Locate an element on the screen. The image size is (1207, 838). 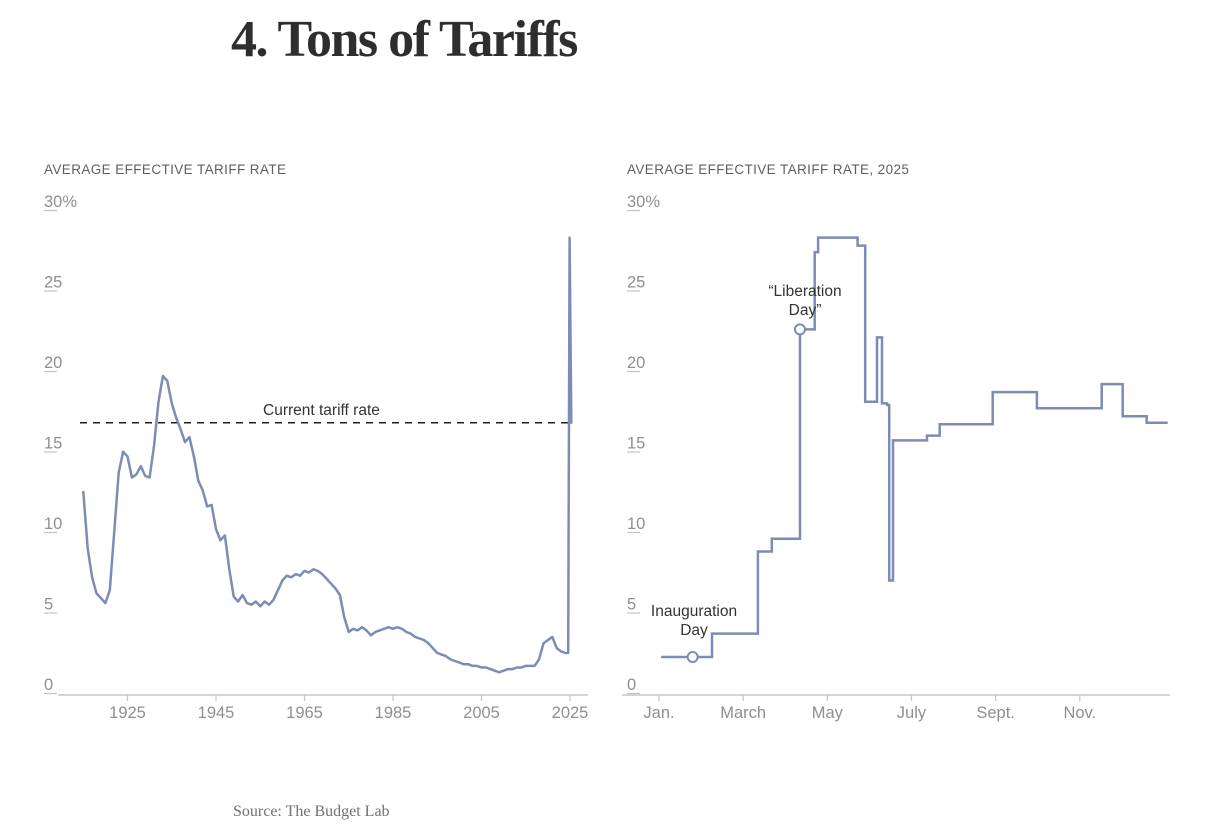
right-chart-x-tick-label: Sept. is located at coordinates (995, 713).